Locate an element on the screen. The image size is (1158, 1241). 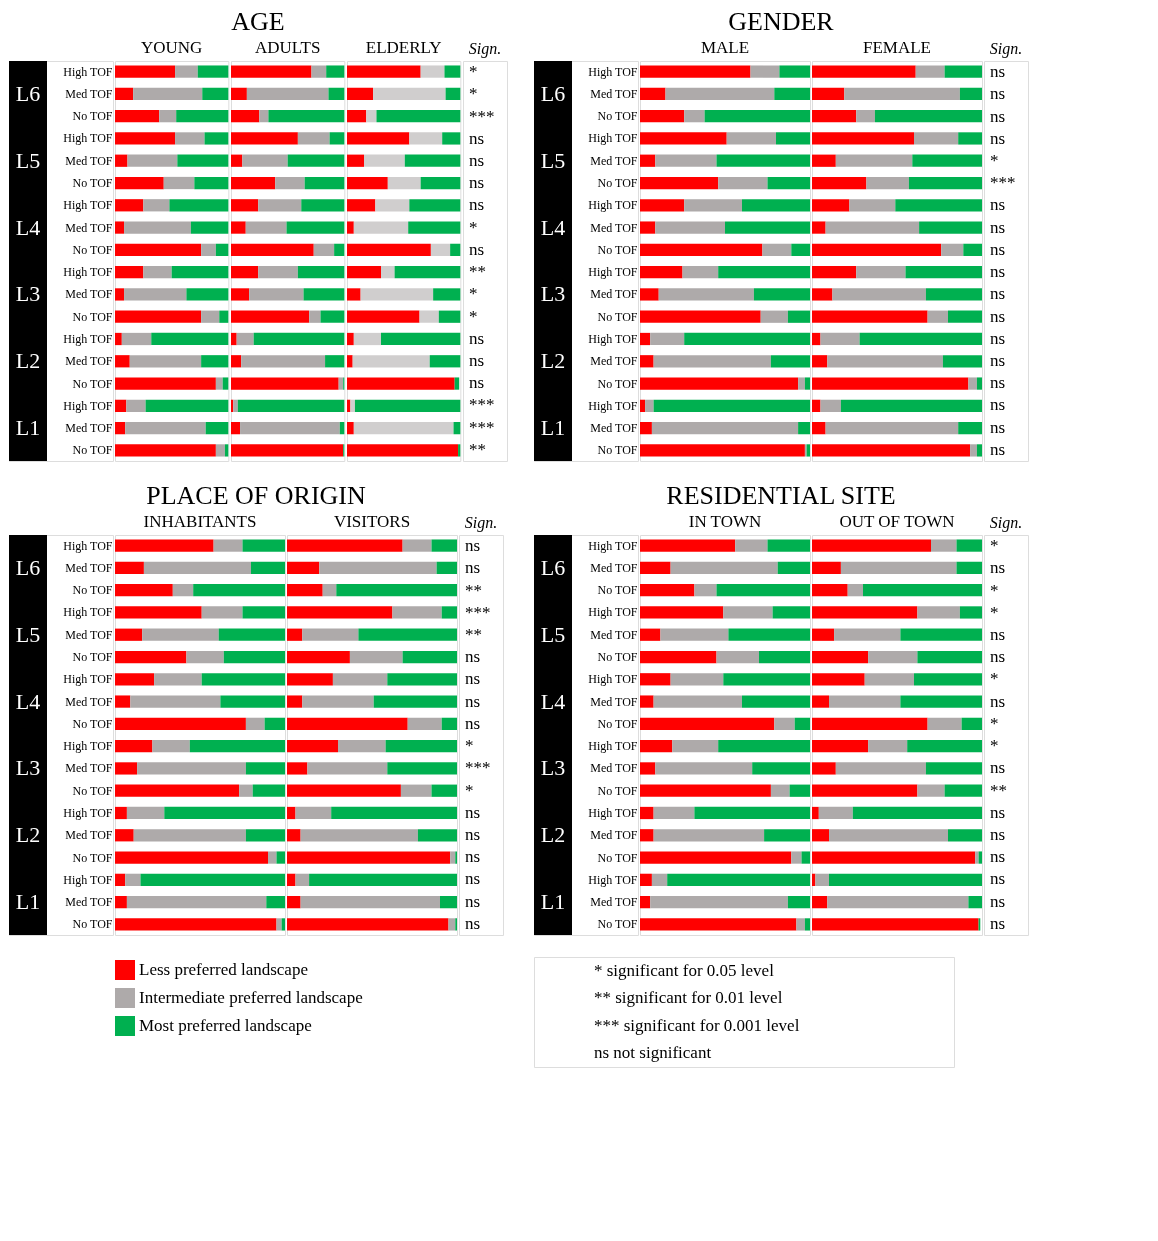
chart-title: FEMALE is located at coordinates (897, 47).